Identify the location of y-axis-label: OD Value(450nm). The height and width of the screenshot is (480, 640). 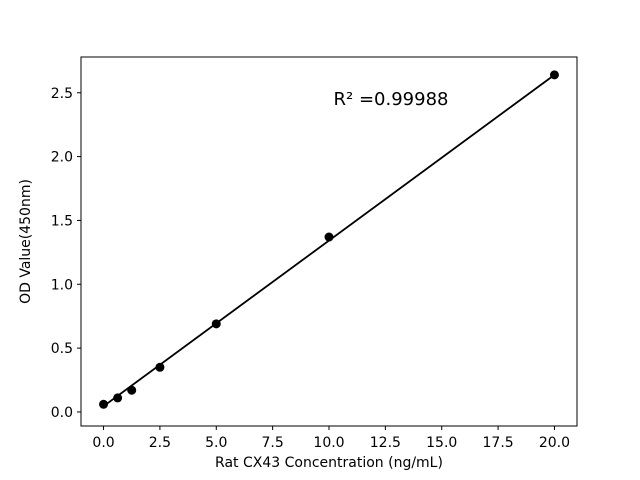
(26, 241).